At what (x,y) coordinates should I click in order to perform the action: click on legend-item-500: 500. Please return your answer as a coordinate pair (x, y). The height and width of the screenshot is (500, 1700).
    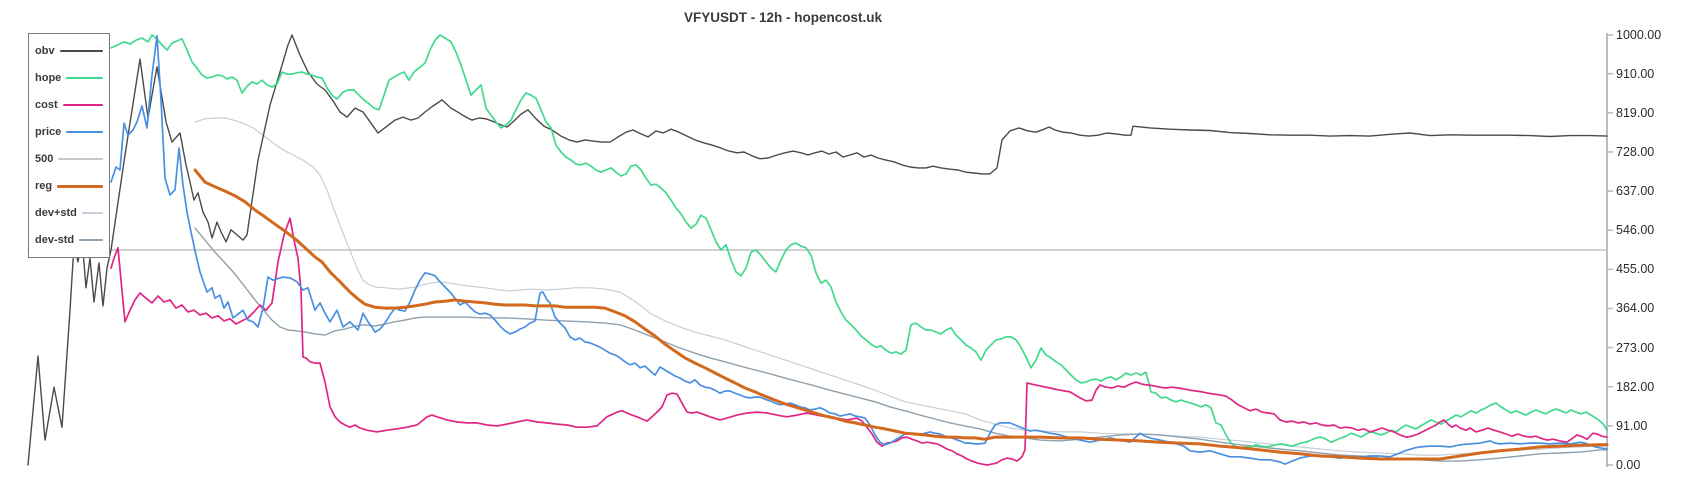
    Looking at the image, I should click on (69, 159).